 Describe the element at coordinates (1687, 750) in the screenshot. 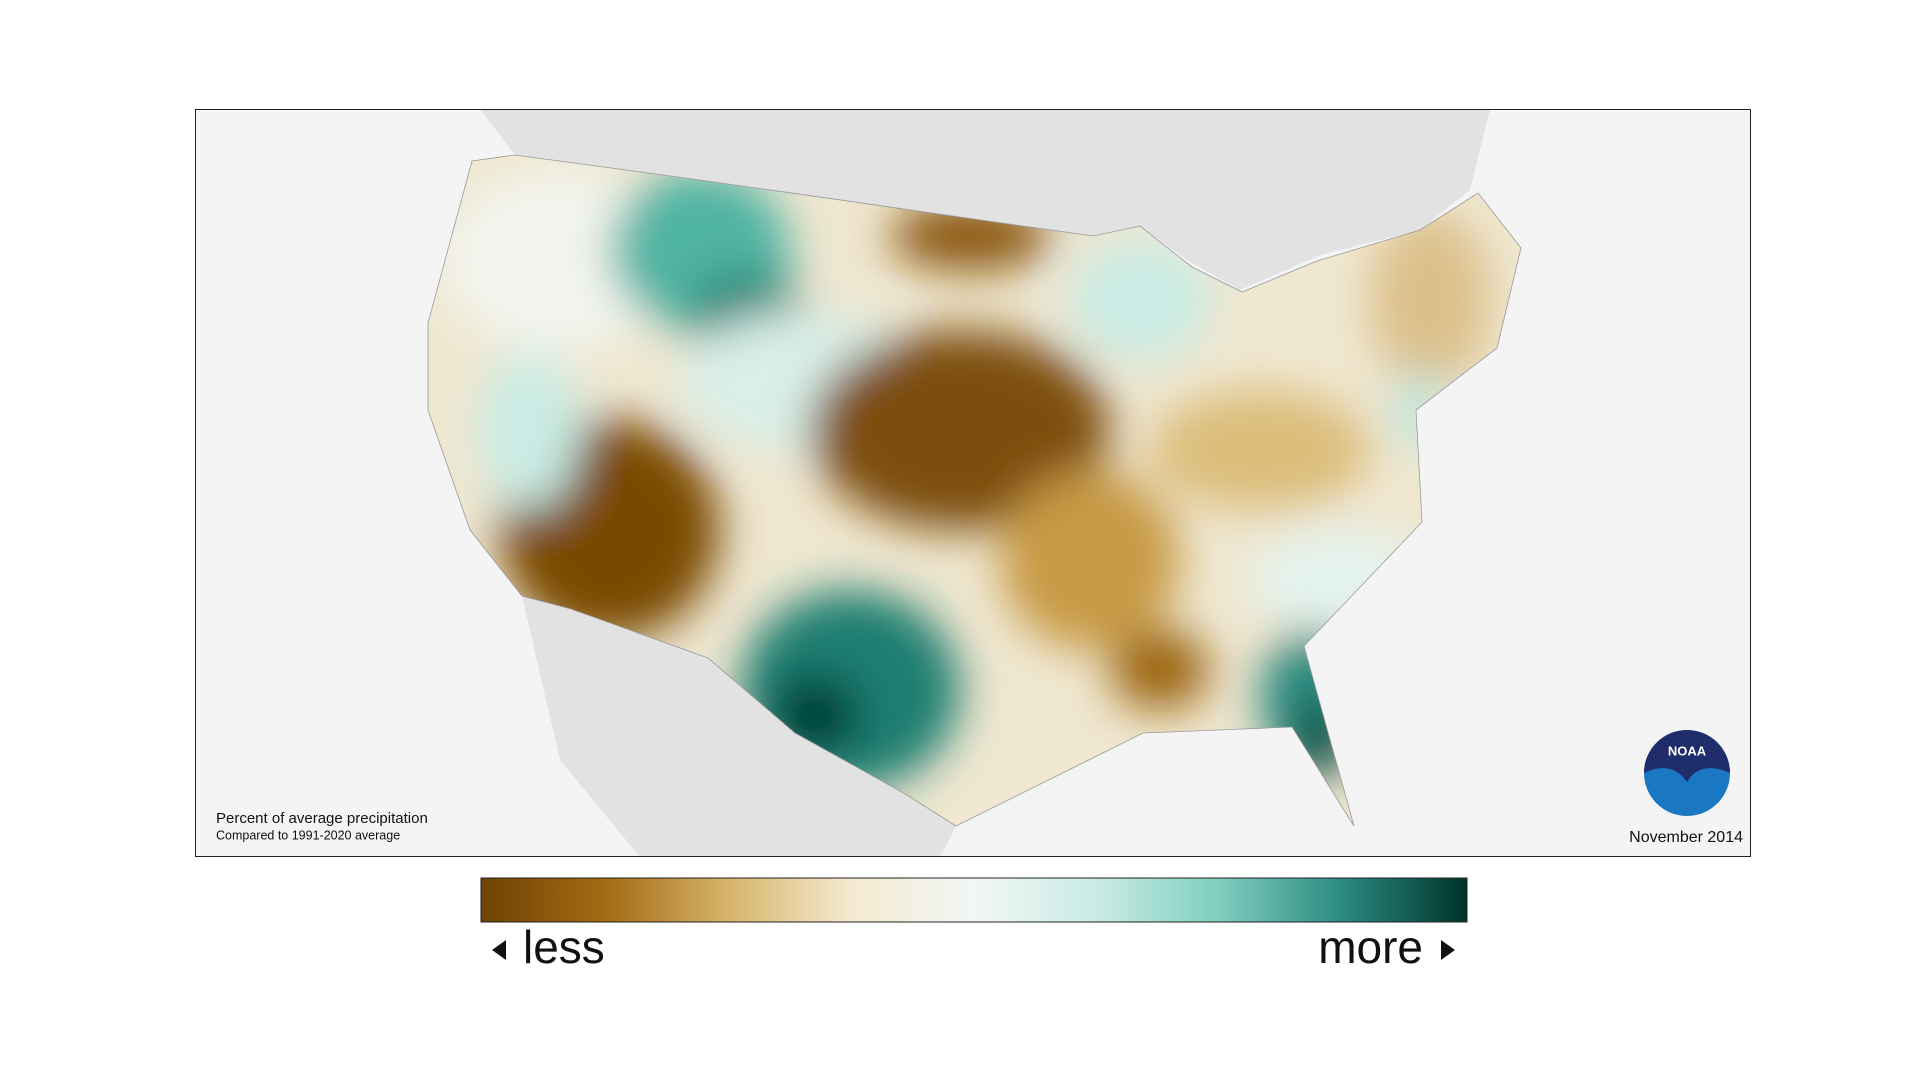

I see `logo-text: NOAA` at that location.